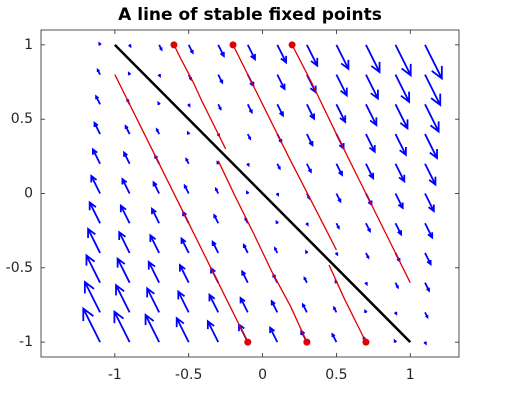 The height and width of the screenshot is (401, 508). Describe the element at coordinates (336, 375) in the screenshot. I see `x-tick-label: 0.5` at that location.